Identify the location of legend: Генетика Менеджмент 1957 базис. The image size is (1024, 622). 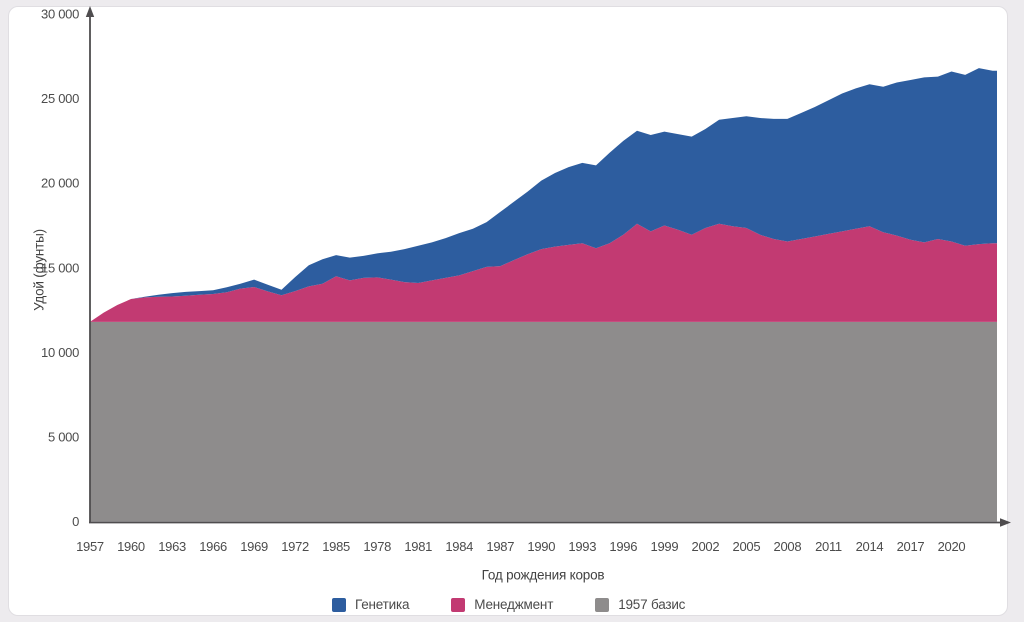
(508, 604).